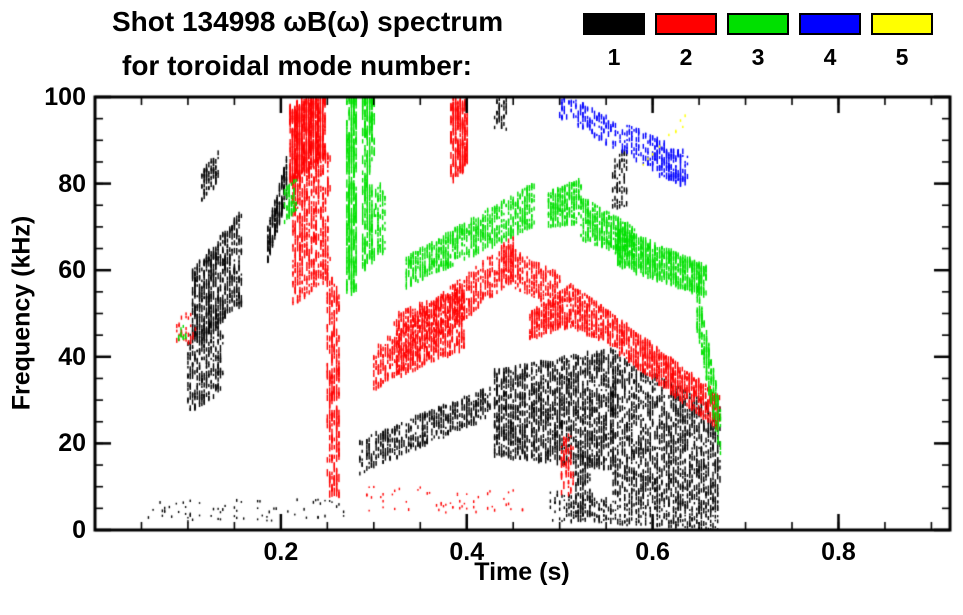  What do you see at coordinates (21, 313) in the screenshot?
I see `y-axis-label: Frequency (kHz)` at bounding box center [21, 313].